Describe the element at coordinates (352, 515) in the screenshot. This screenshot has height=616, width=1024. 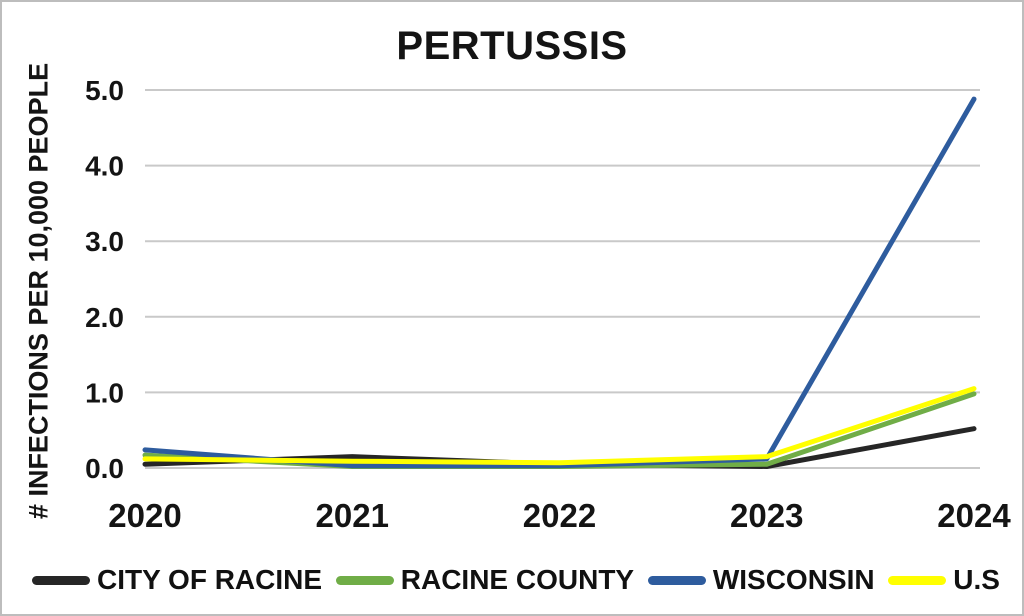
I see `x-tick-label: 2021` at that location.